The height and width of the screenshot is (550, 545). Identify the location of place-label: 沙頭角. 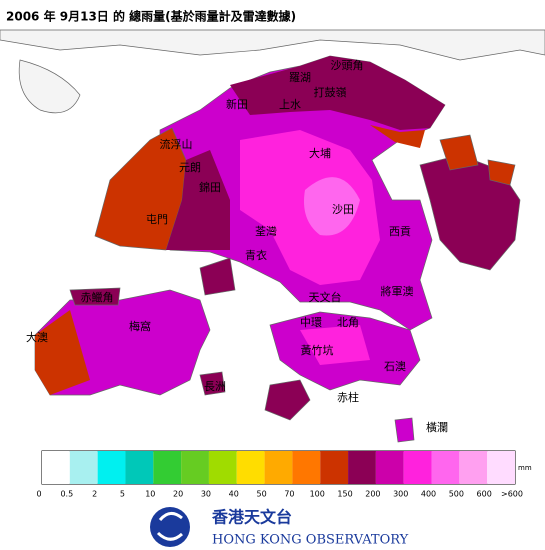
(347, 65).